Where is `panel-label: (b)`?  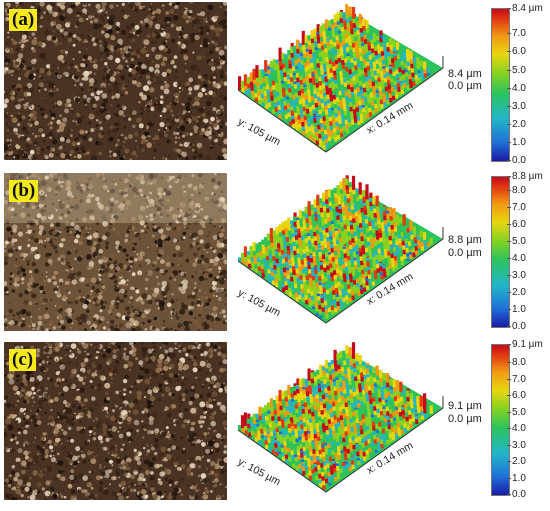 panel-label: (b) is located at coordinates (23, 191).